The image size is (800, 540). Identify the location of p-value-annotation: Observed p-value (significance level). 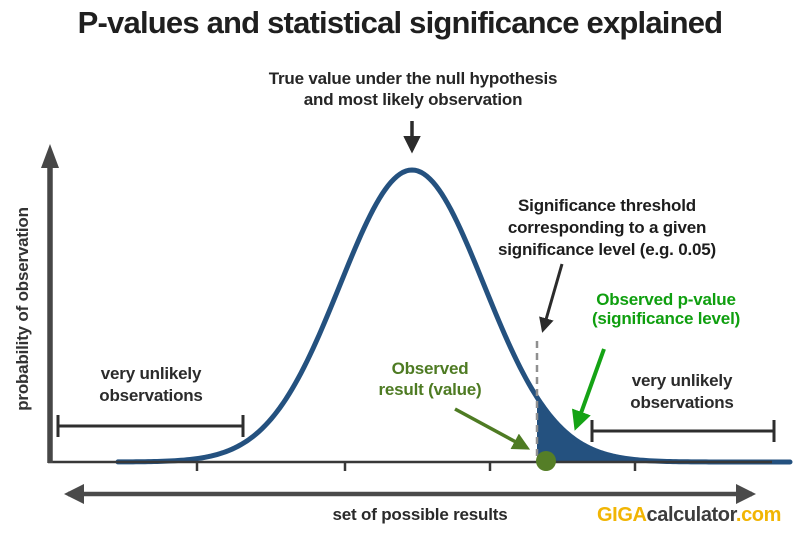
(666, 309).